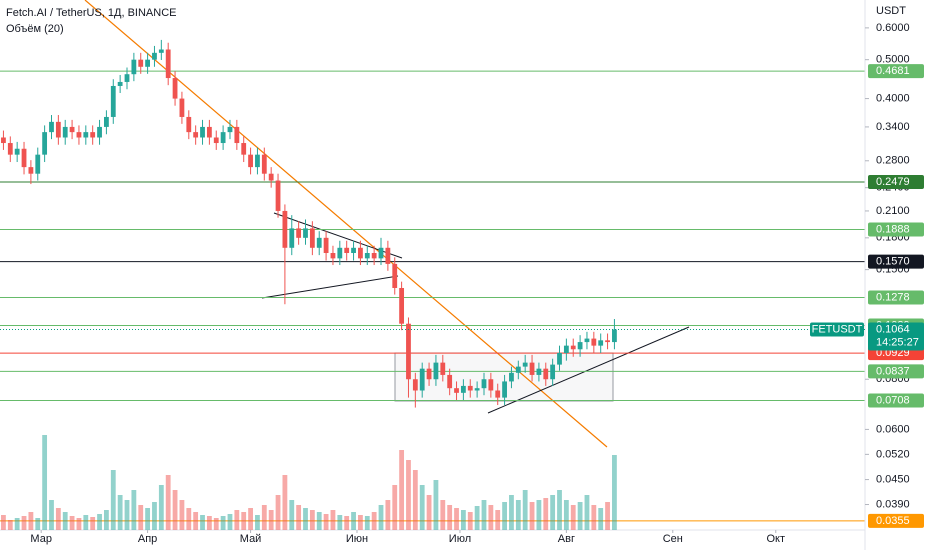  I want to click on y-tick-label: 0.5000, so click(893, 60).